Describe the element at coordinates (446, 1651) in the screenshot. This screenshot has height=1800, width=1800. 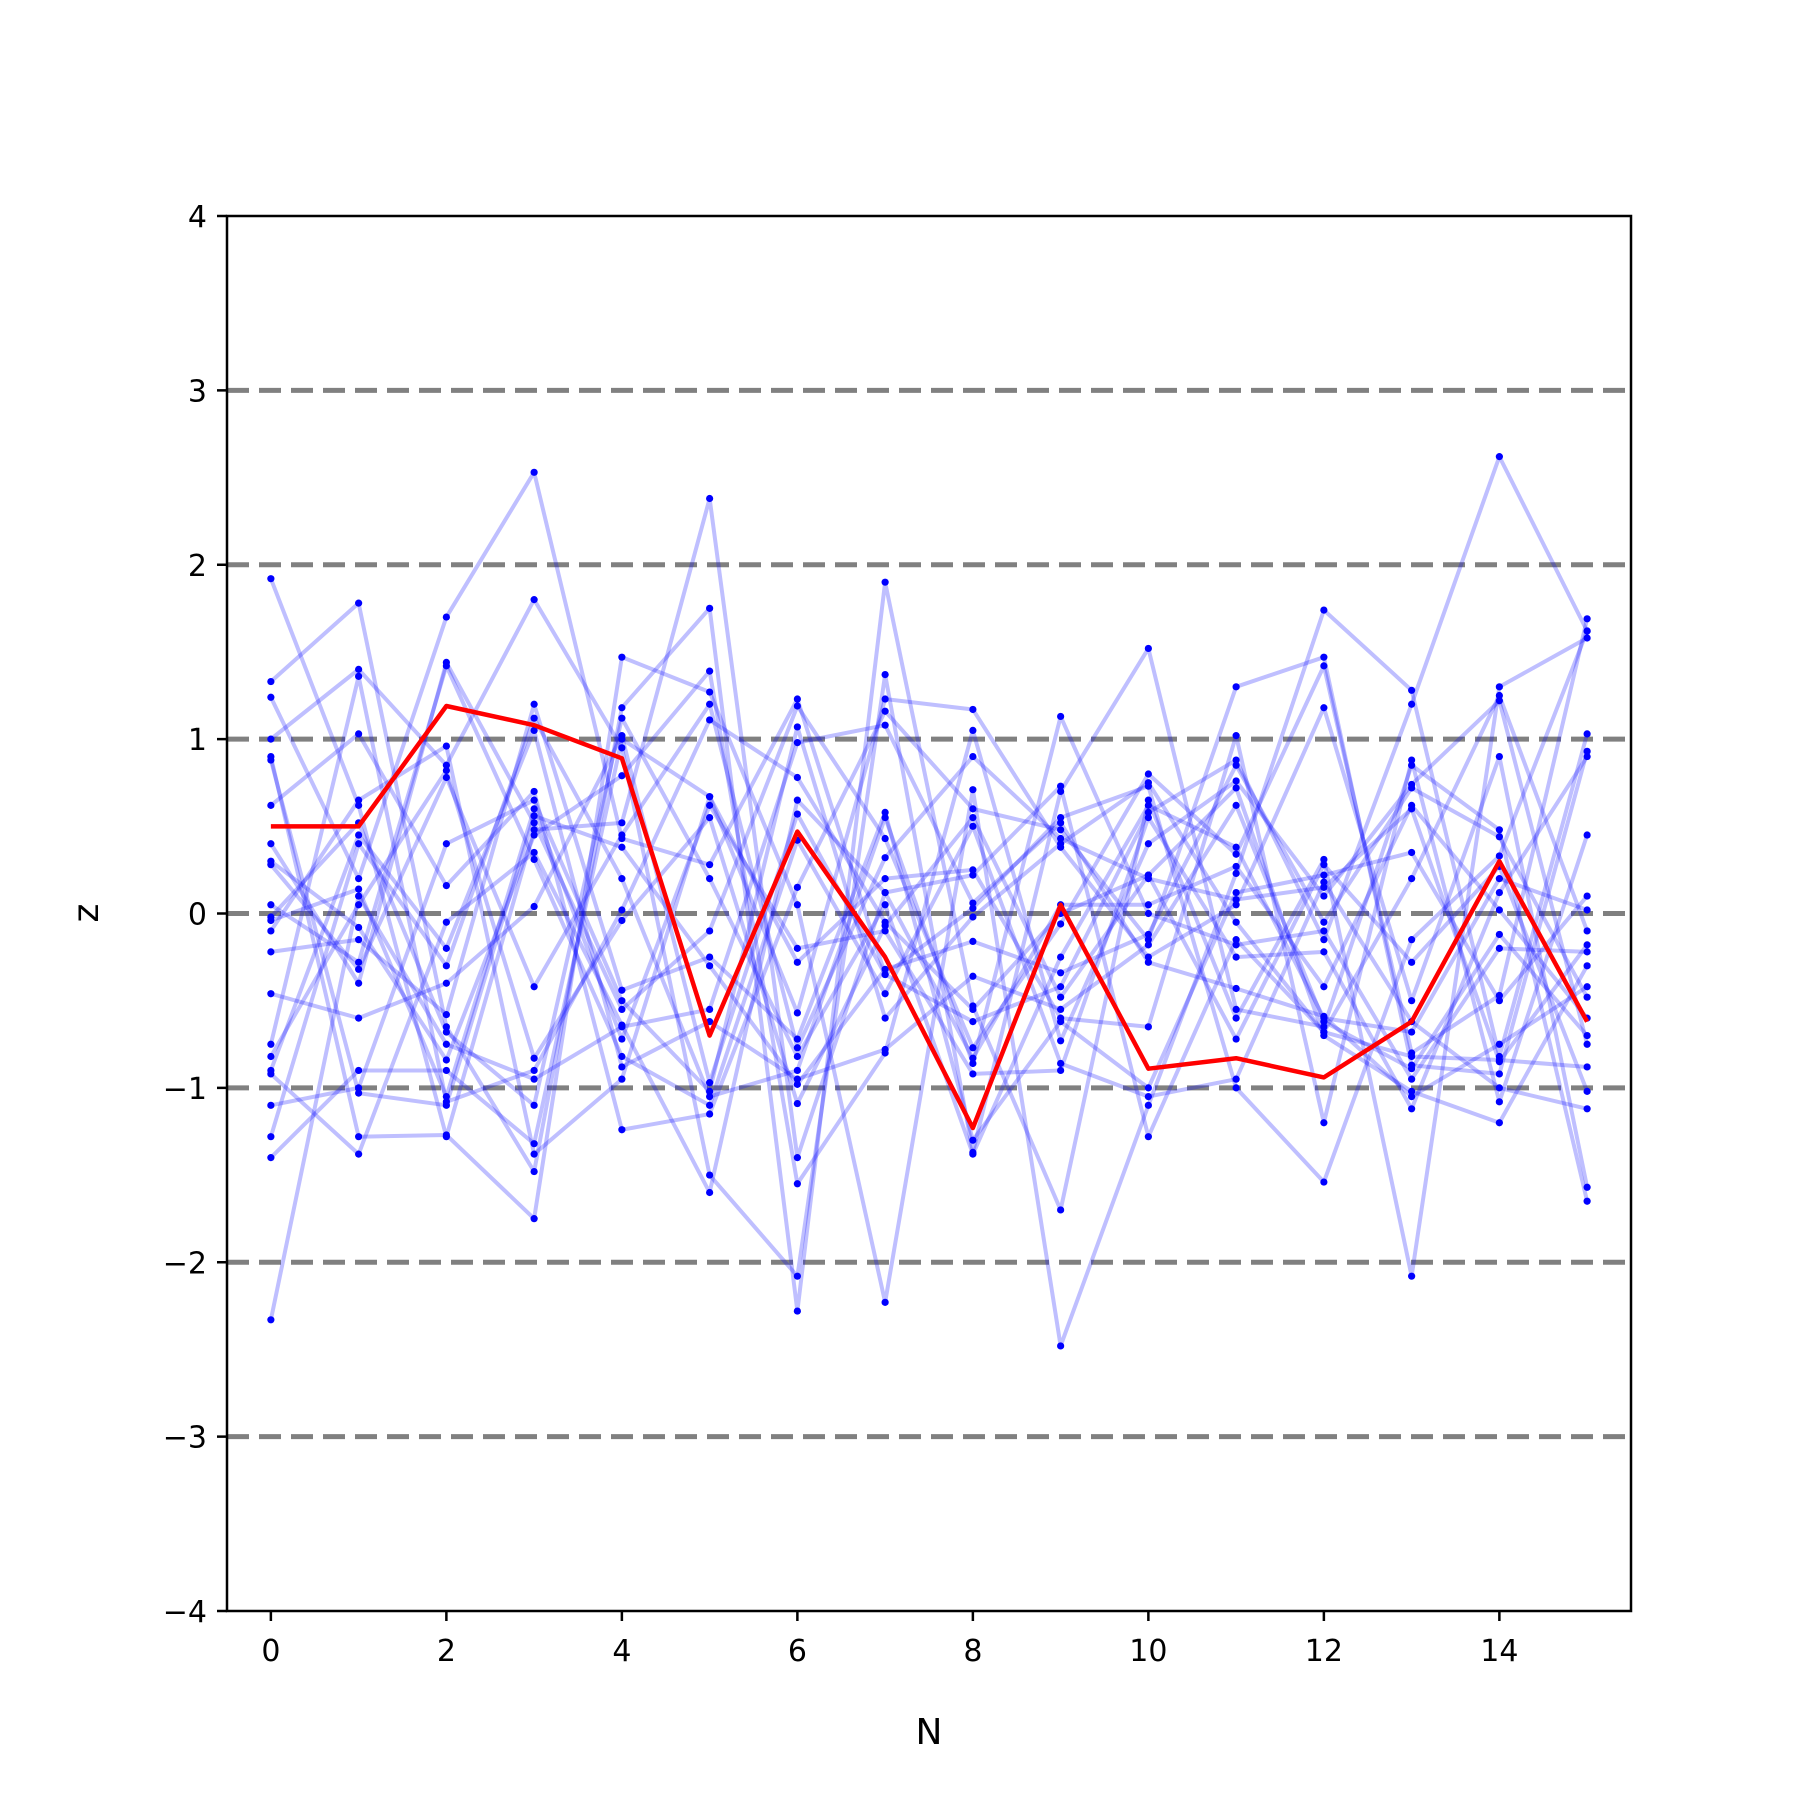
I see `x-tick-label: 2` at that location.